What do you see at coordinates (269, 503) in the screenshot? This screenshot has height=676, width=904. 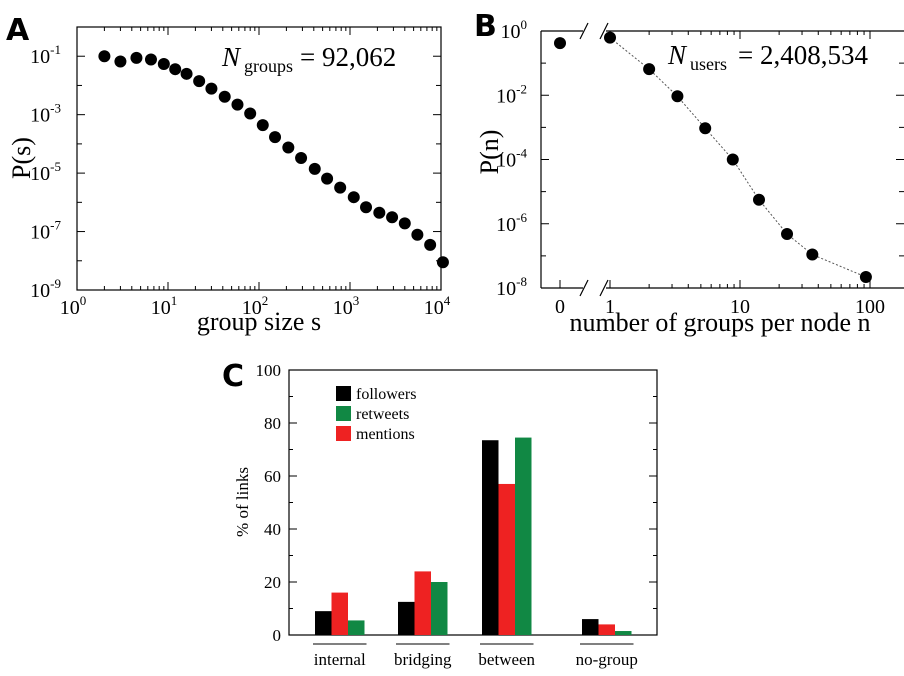 I see `panel-c-tick-labels: 0 20 40 60 80 100` at bounding box center [269, 503].